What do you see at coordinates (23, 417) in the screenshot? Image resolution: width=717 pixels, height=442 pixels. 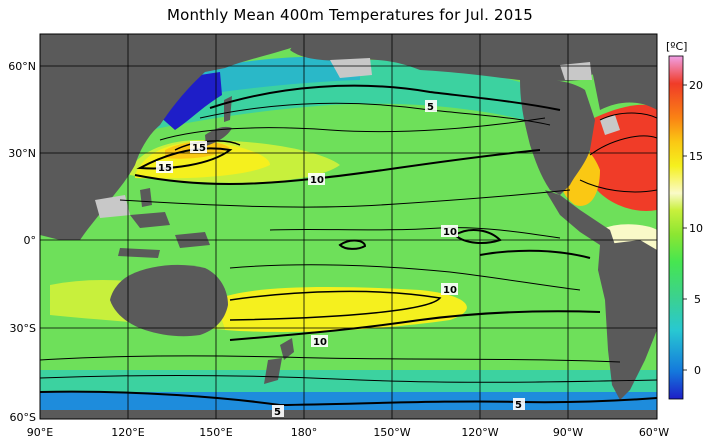 I see `lat-label: 60°S` at bounding box center [23, 417].